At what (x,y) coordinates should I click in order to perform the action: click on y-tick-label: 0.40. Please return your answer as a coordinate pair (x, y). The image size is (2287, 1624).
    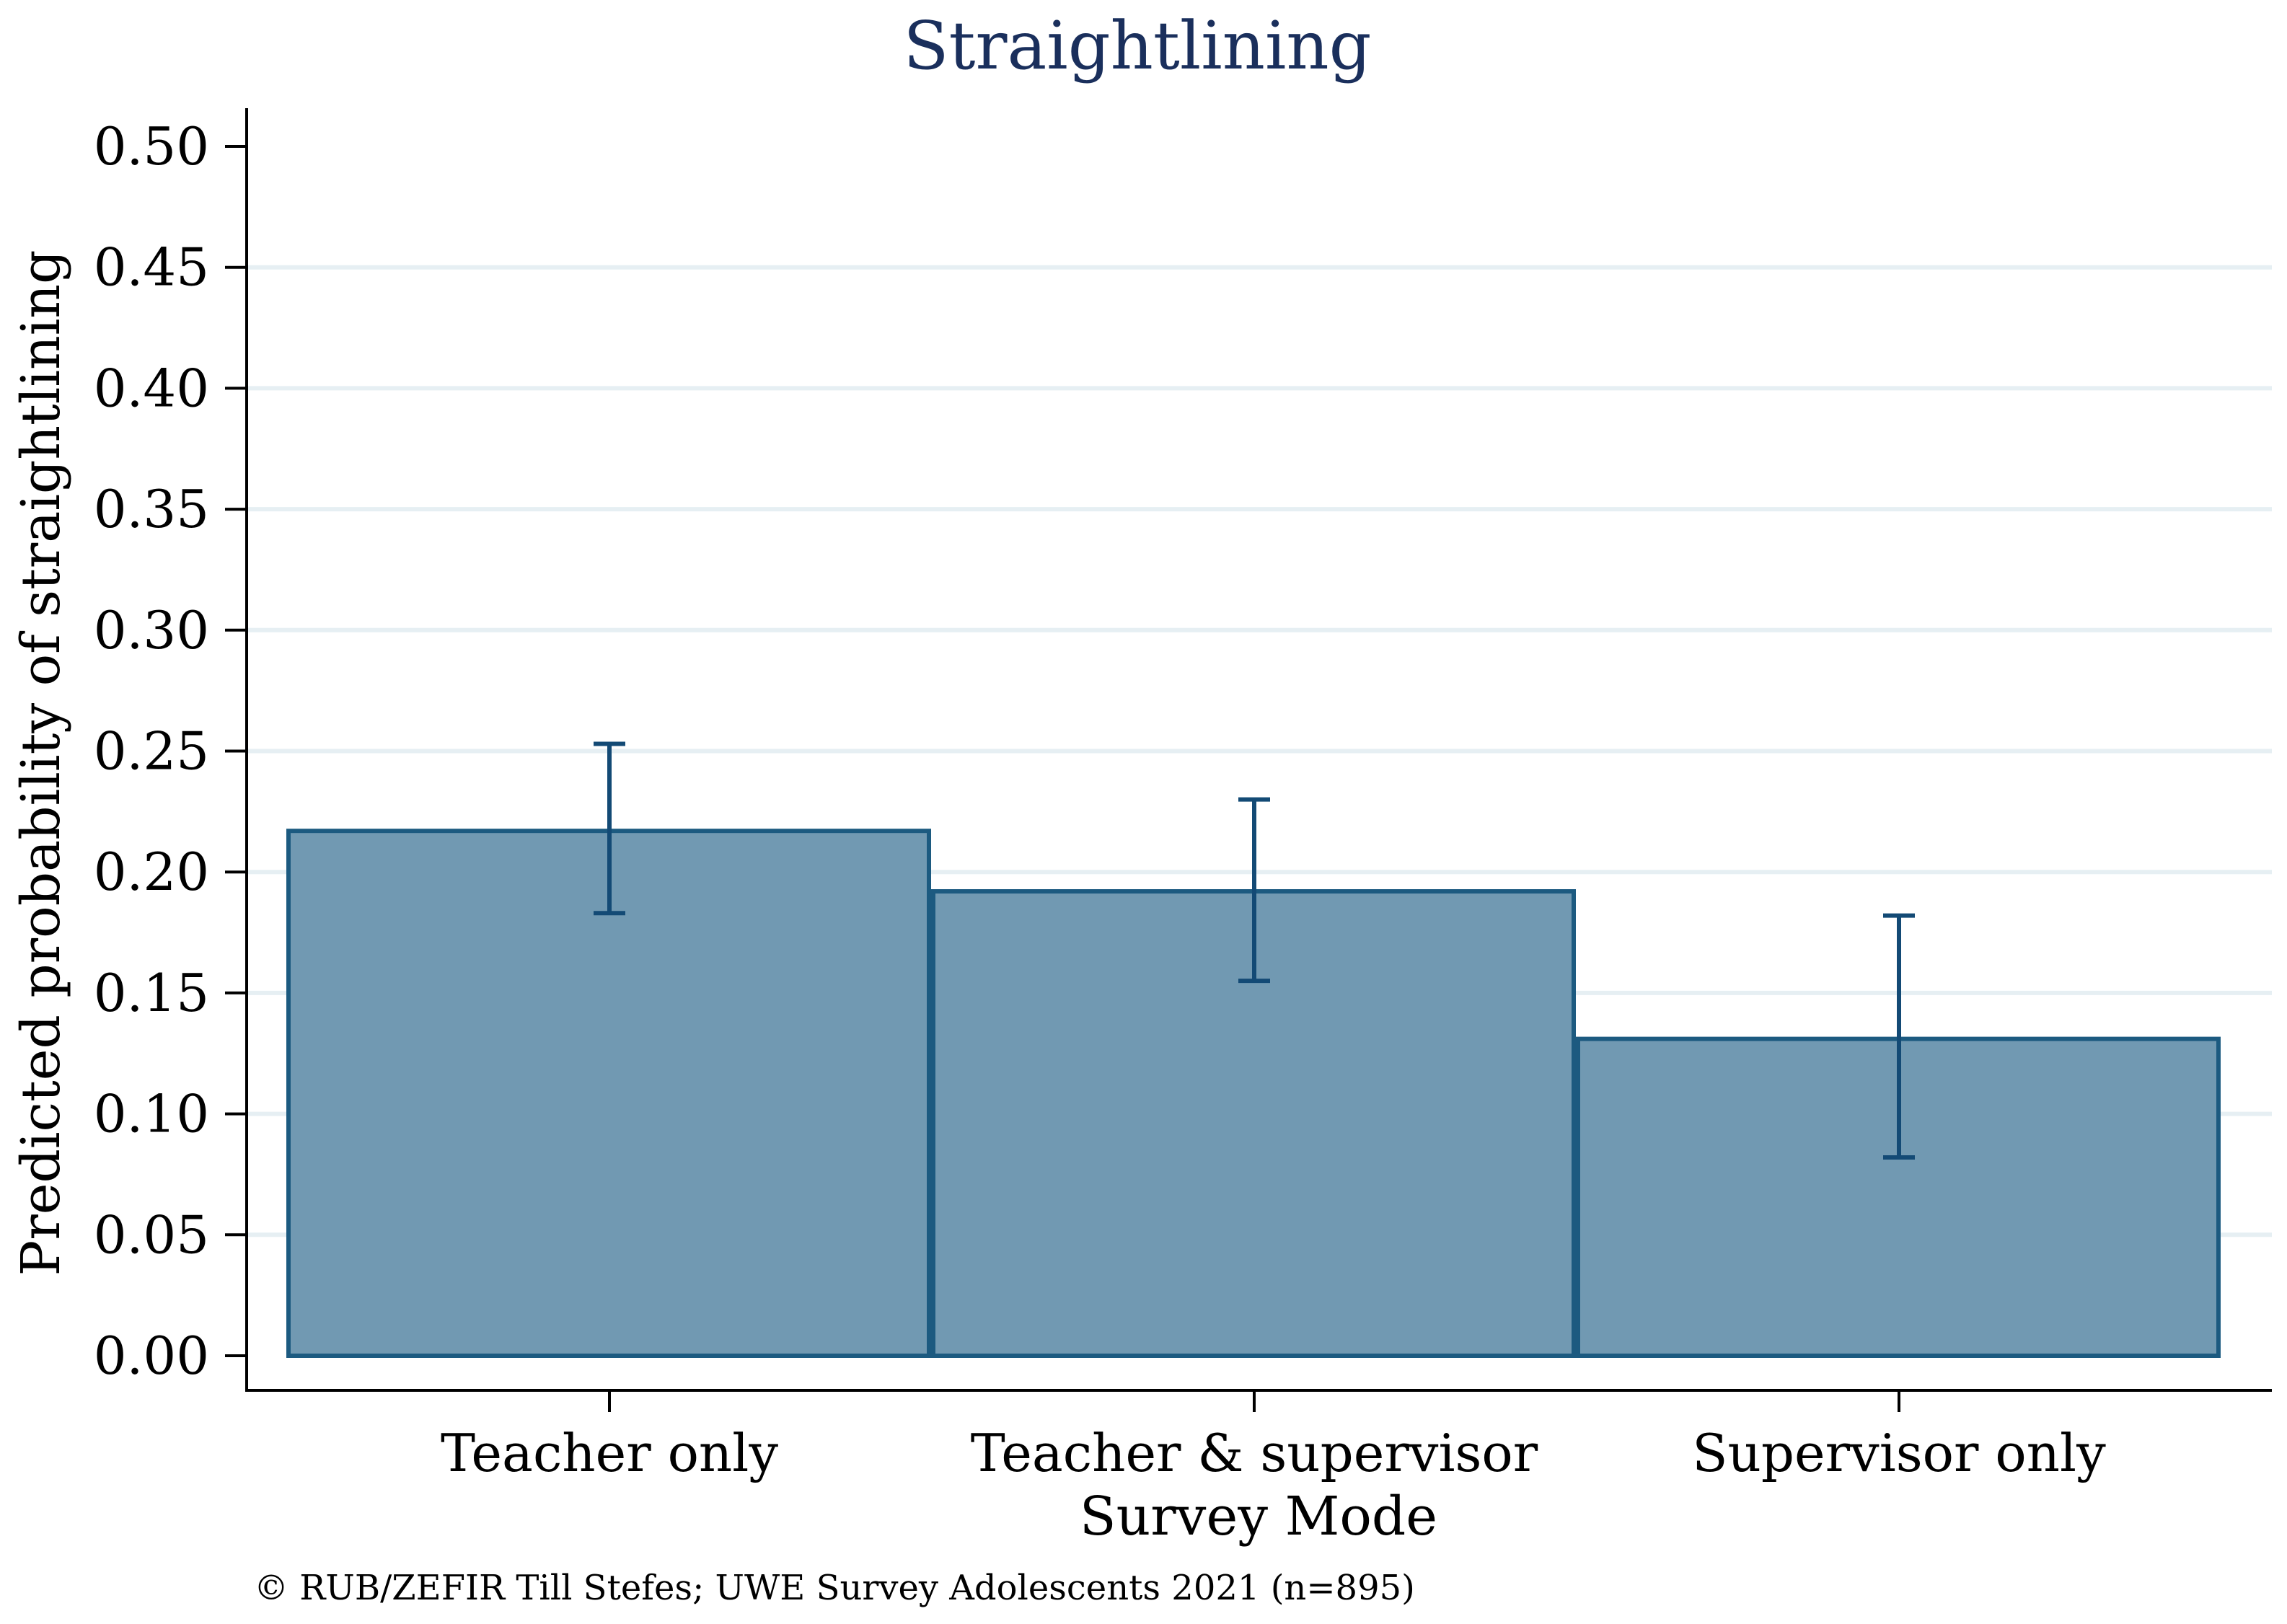
    Looking at the image, I should click on (151, 388).